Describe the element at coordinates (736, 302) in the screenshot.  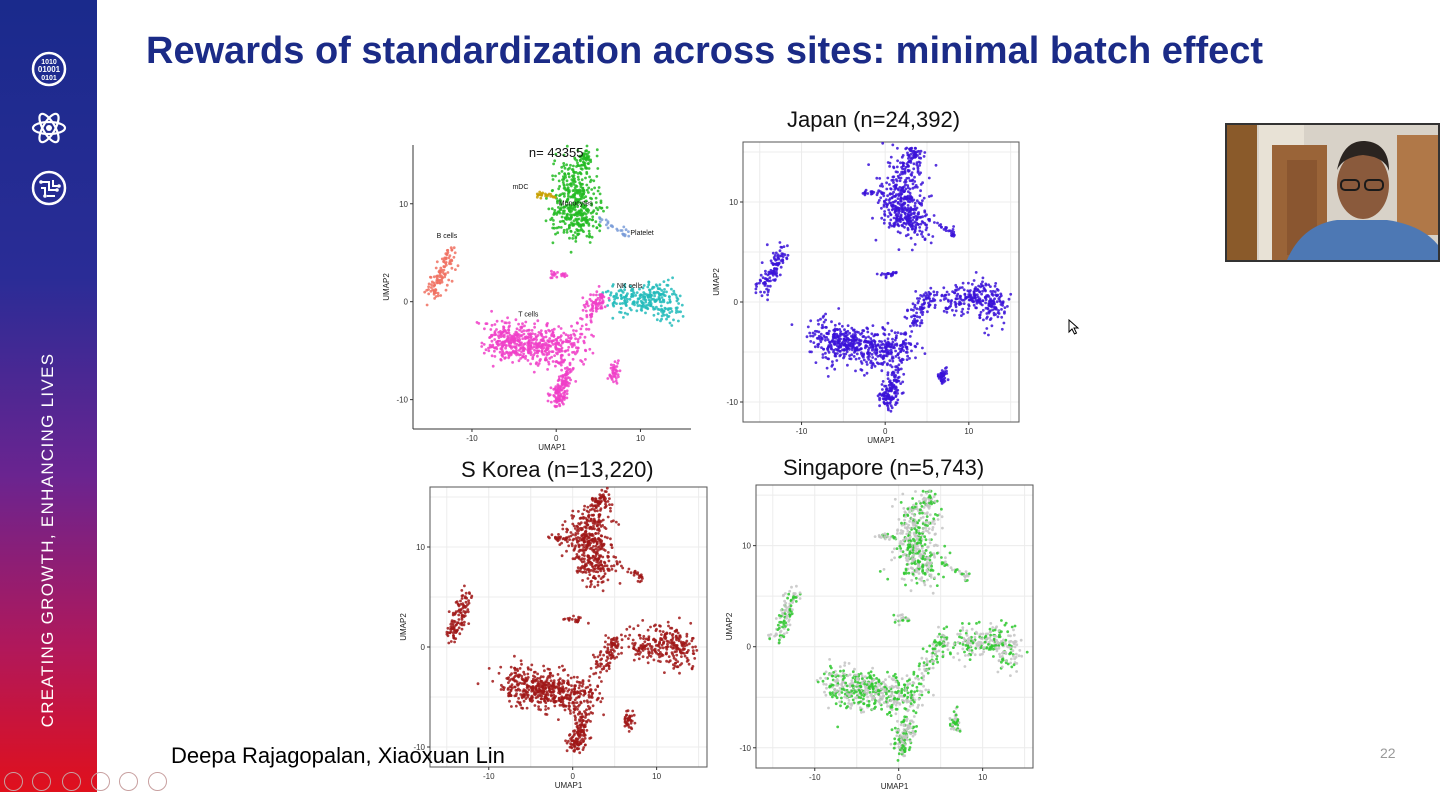
I see `y-tick-label: 0` at that location.